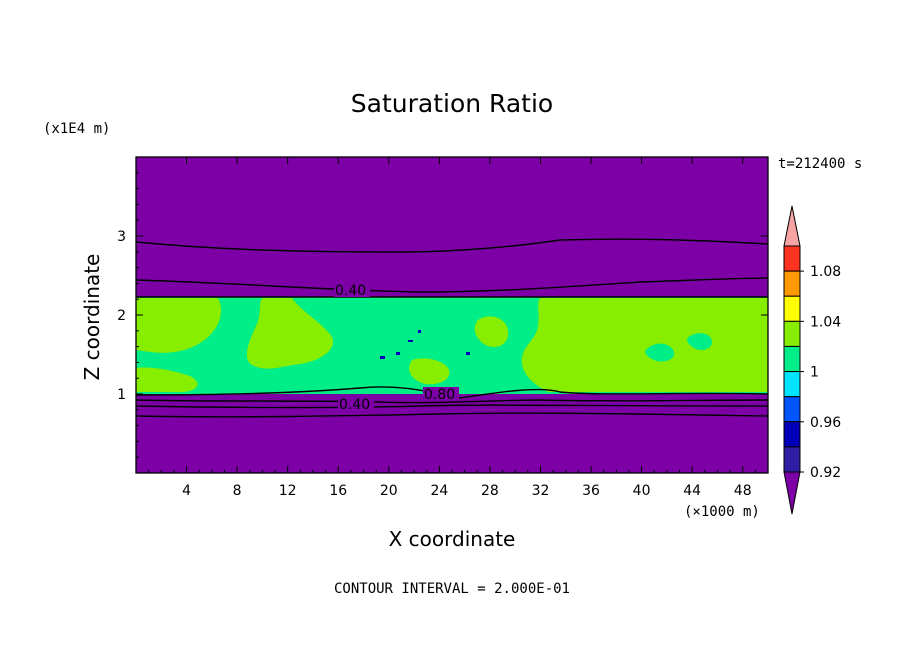 The width and height of the screenshot is (904, 654). I want to click on y-tick-label: 3, so click(121, 237).